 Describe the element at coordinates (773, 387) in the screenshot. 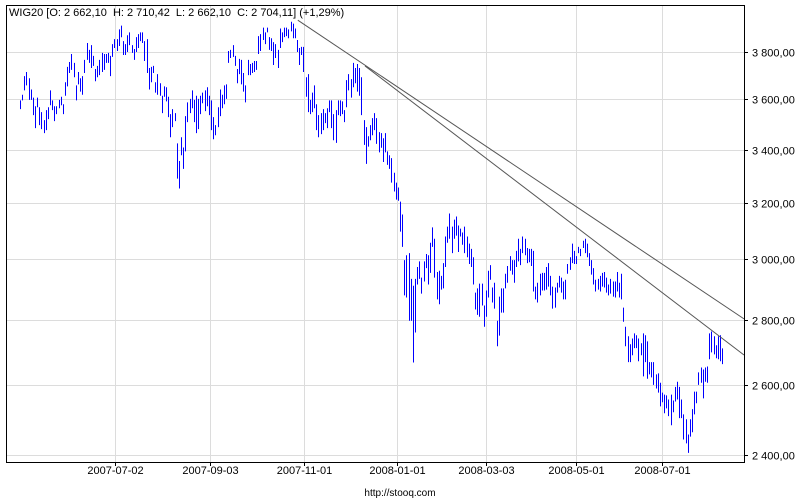

I see `y-tick-label: 2 600,00` at that location.